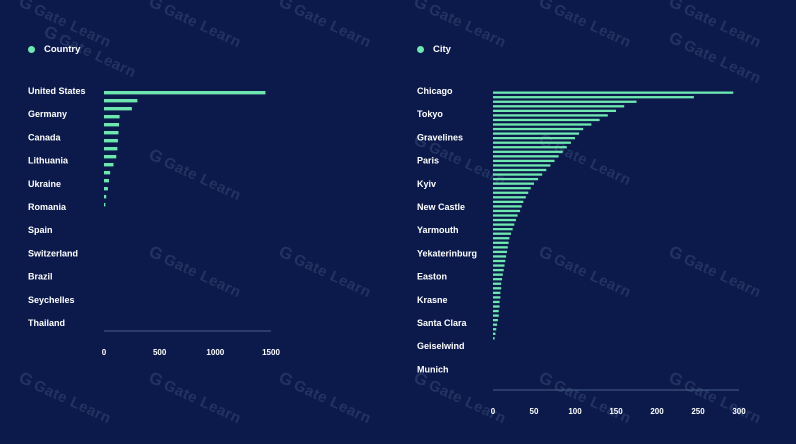  I want to click on category-label: Easton, so click(432, 277).